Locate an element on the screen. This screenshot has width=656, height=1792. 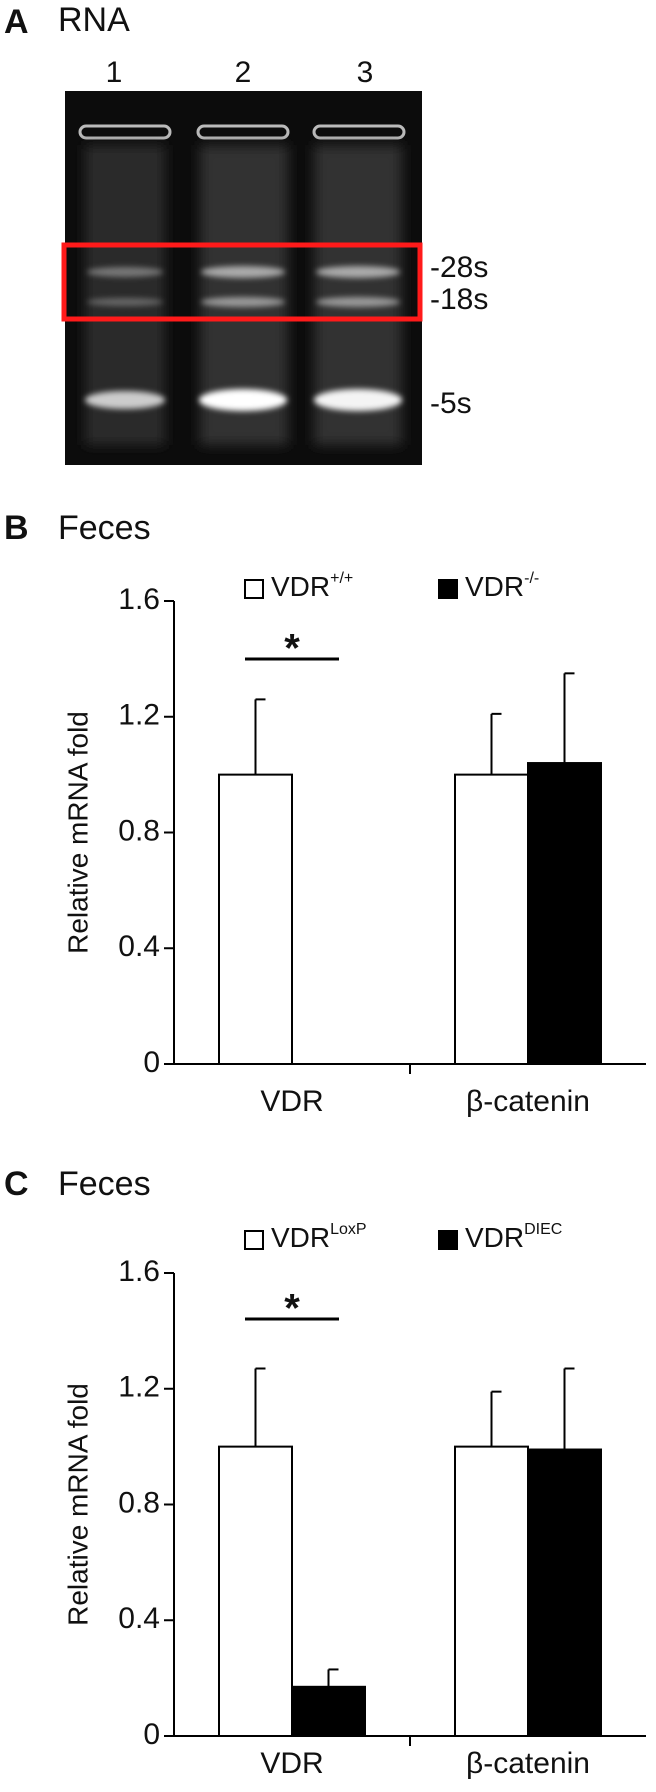
highlight-box is located at coordinates (242, 282).